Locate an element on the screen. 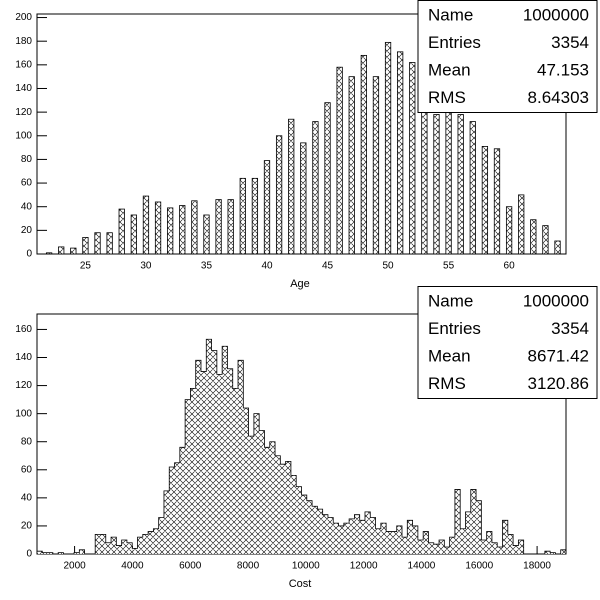  stats-label: Mean is located at coordinates (449, 355).